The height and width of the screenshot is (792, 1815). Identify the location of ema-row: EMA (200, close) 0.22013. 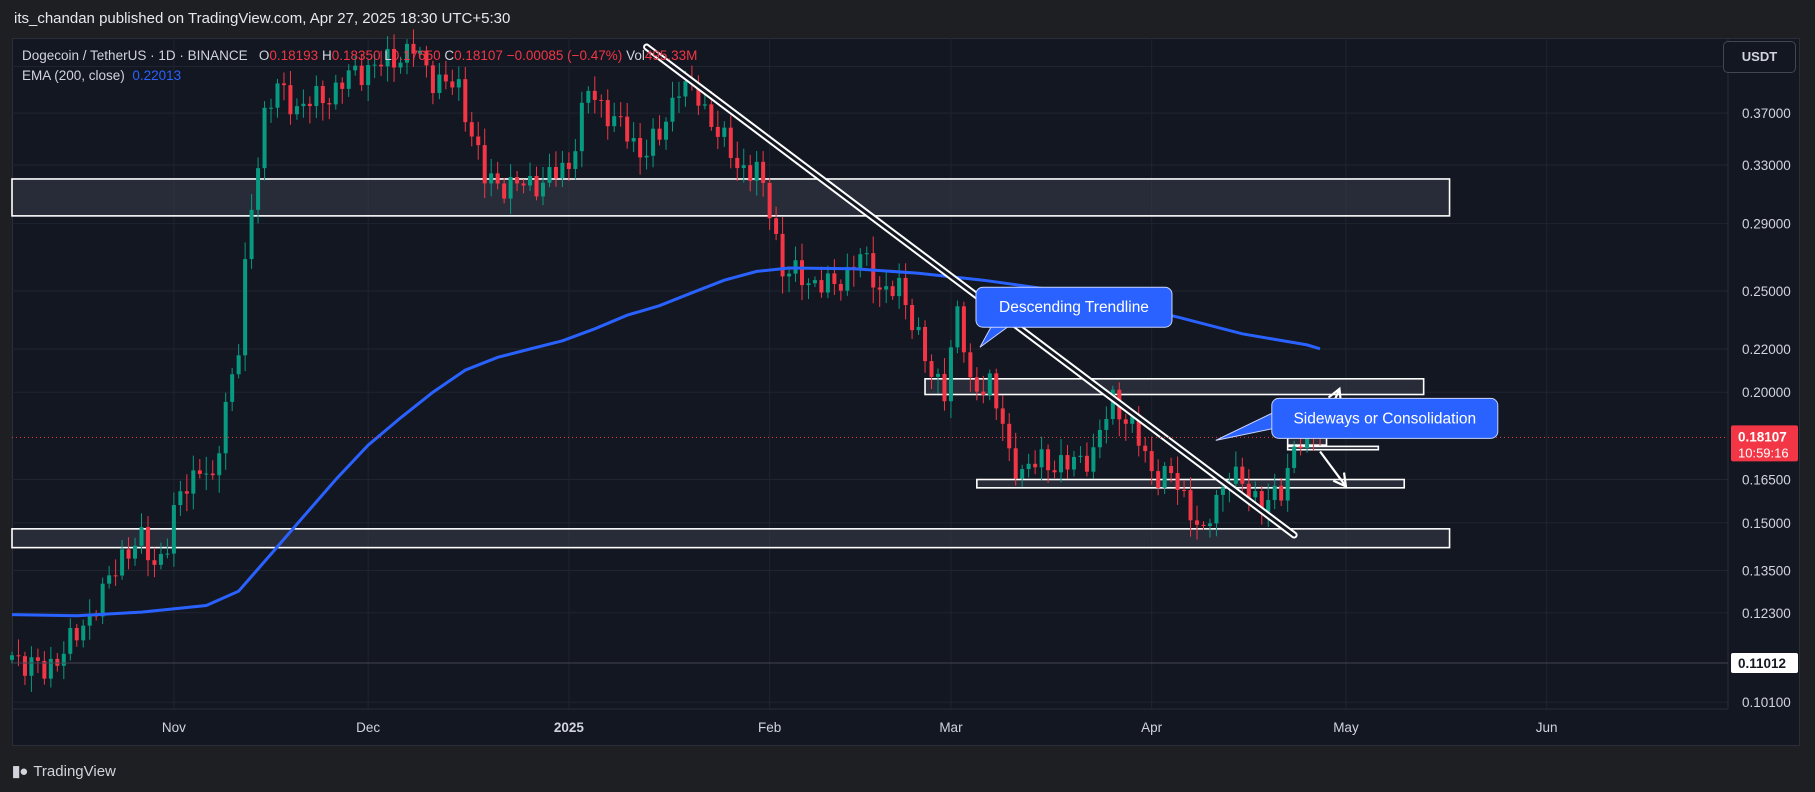
(359, 76).